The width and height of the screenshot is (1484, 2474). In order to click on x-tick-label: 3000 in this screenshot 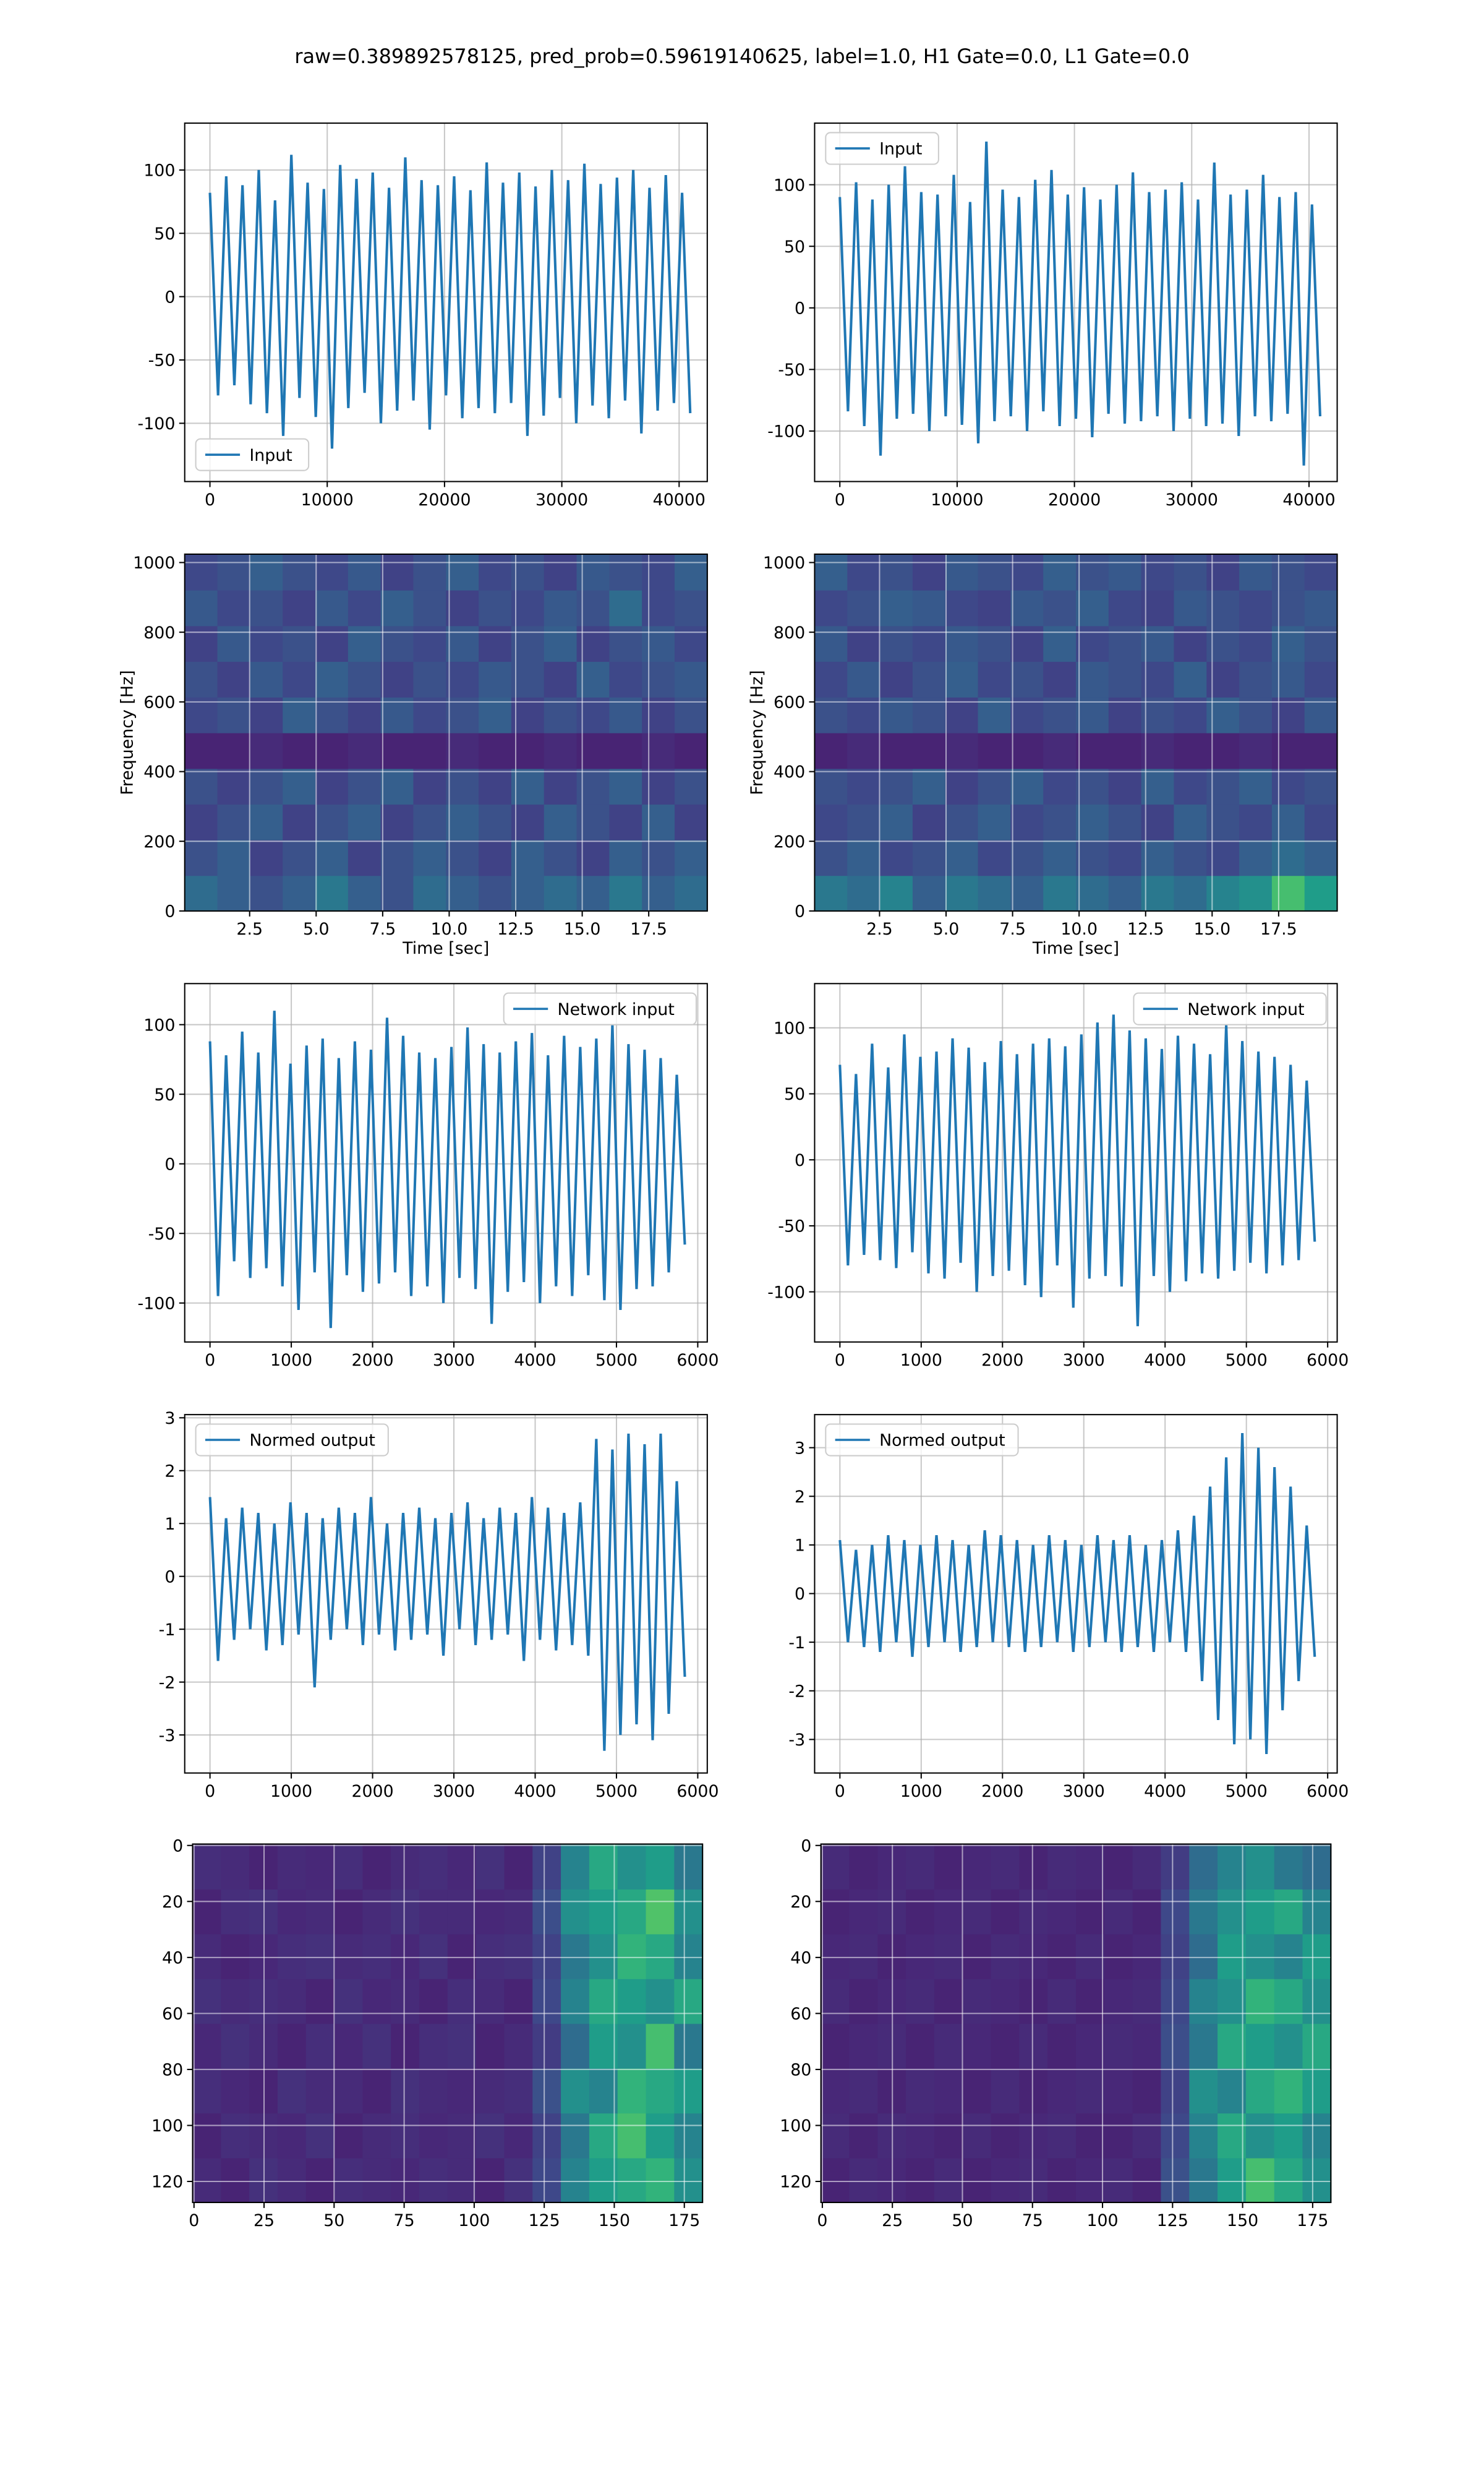, I will do `click(454, 1361)`.